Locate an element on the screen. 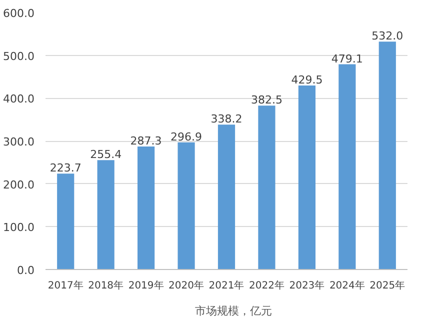 This screenshot has height=330, width=421. y-tick-label: 300.0 is located at coordinates (19, 142).